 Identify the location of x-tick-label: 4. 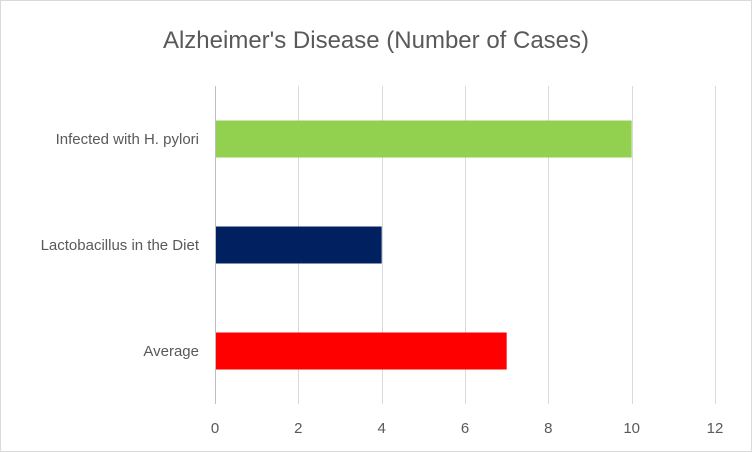
(381, 428).